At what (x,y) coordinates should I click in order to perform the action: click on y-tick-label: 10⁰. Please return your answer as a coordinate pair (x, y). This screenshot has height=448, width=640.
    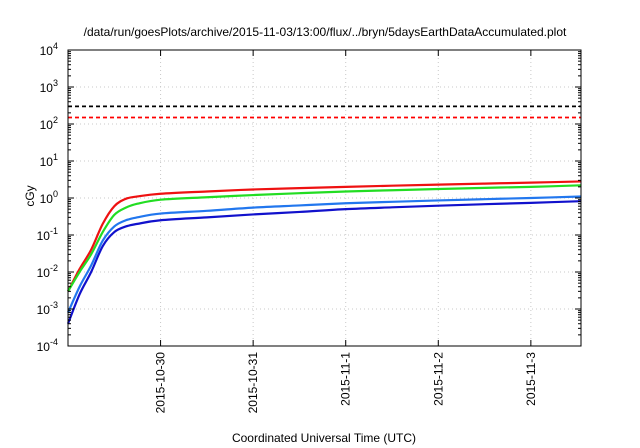
    Looking at the image, I should click on (49, 197).